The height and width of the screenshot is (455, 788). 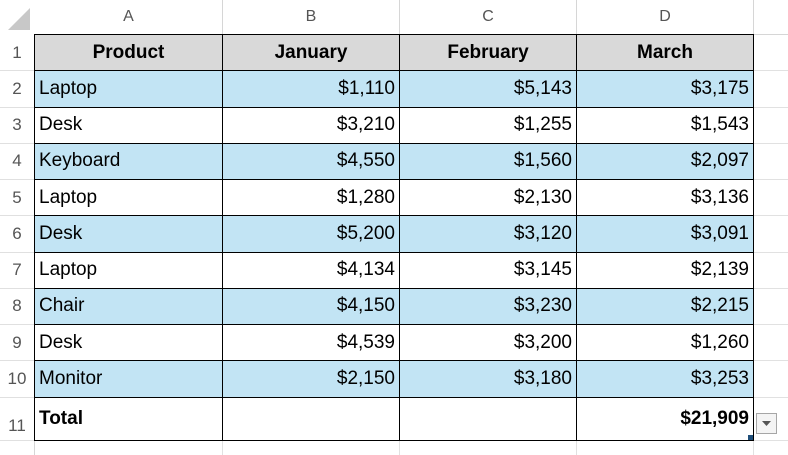 I want to click on value-cell: $3,253, so click(x=665, y=379).